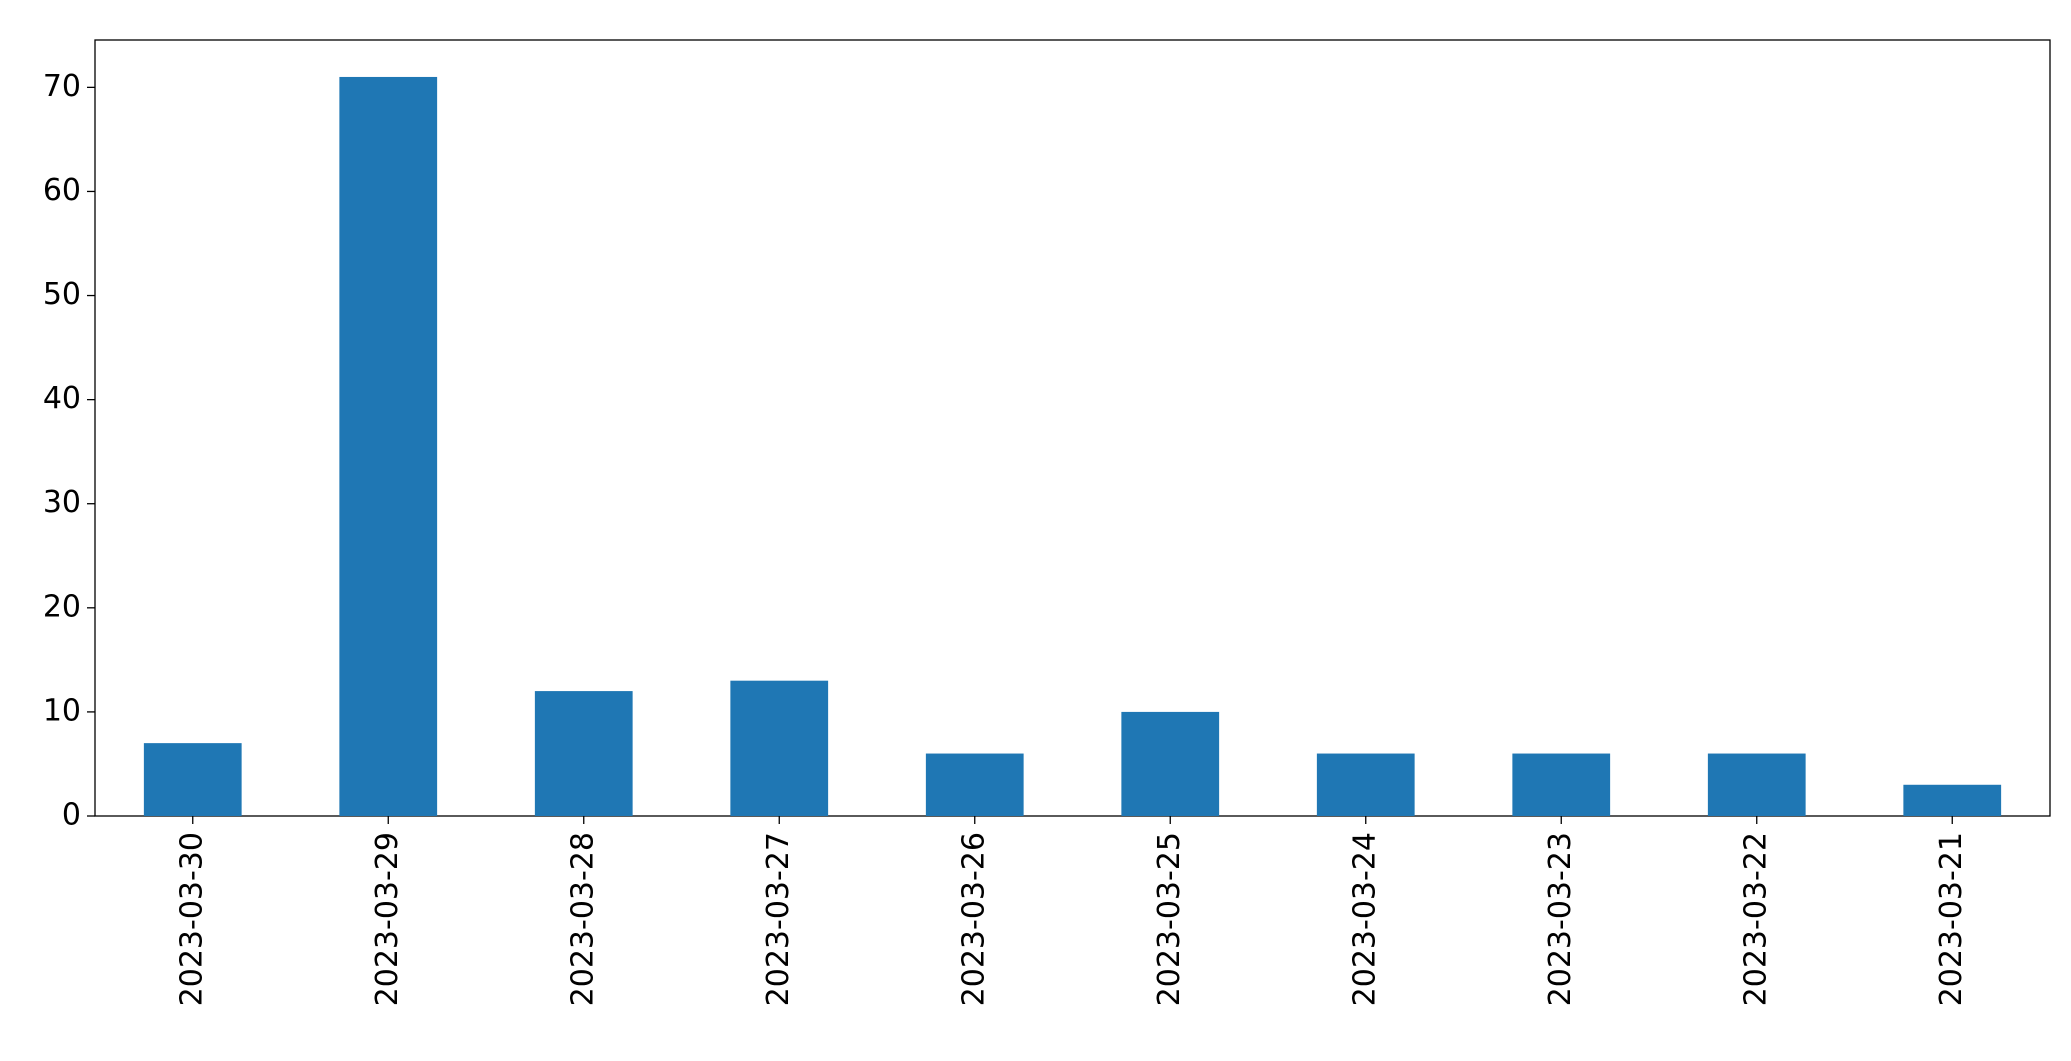 The height and width of the screenshot is (1061, 2071). Describe the element at coordinates (1169, 919) in the screenshot. I see `x-tick-label: 2023-03-25` at that location.